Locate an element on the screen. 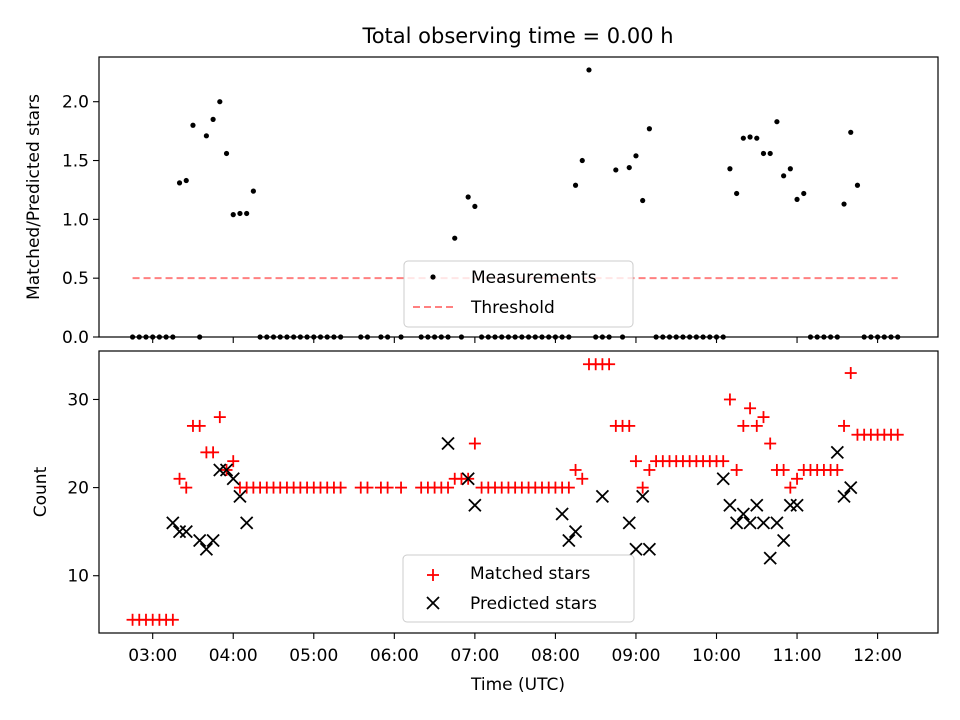  top-ytick-label: 0.5 is located at coordinates (75, 279).